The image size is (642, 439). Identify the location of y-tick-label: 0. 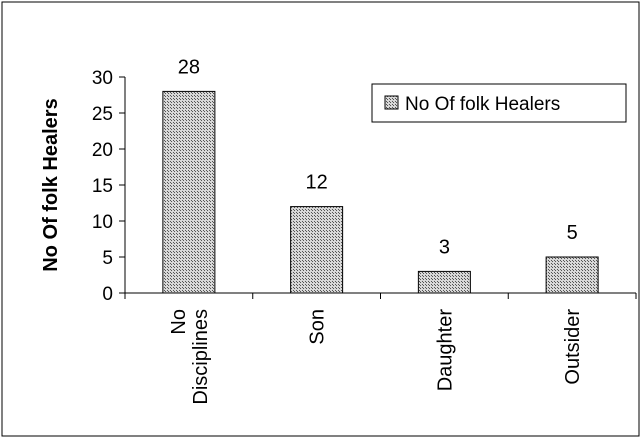
(107, 294).